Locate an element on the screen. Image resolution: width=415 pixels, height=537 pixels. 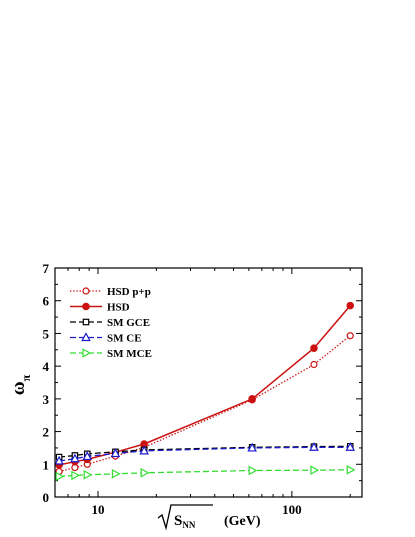
x-tick-label: 10 is located at coordinates (98, 509).